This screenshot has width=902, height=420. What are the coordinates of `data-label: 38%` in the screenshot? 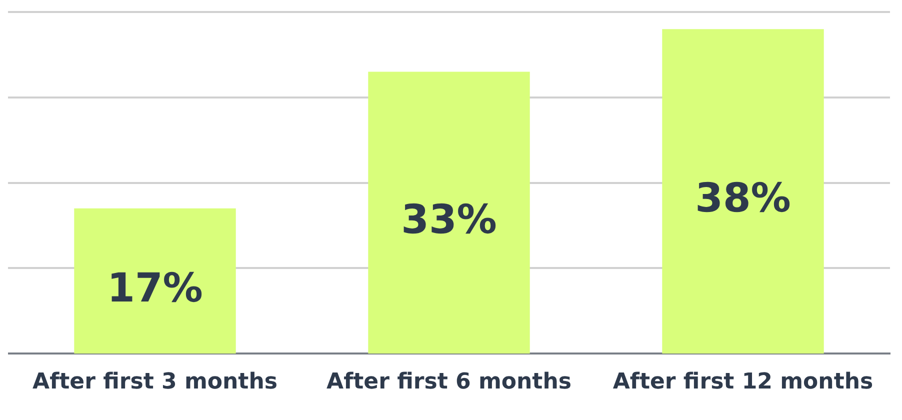 It's located at (743, 199).